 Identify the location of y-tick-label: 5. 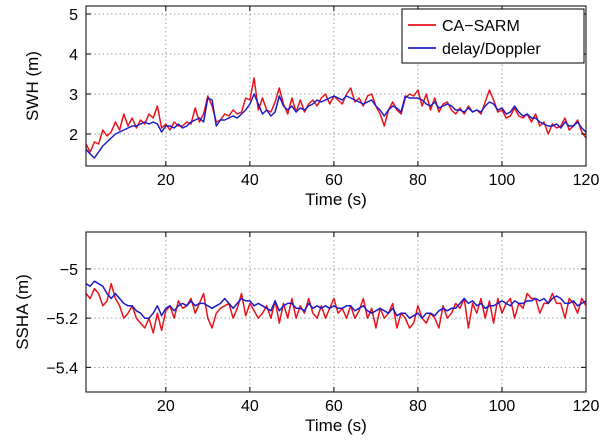
(73, 15).